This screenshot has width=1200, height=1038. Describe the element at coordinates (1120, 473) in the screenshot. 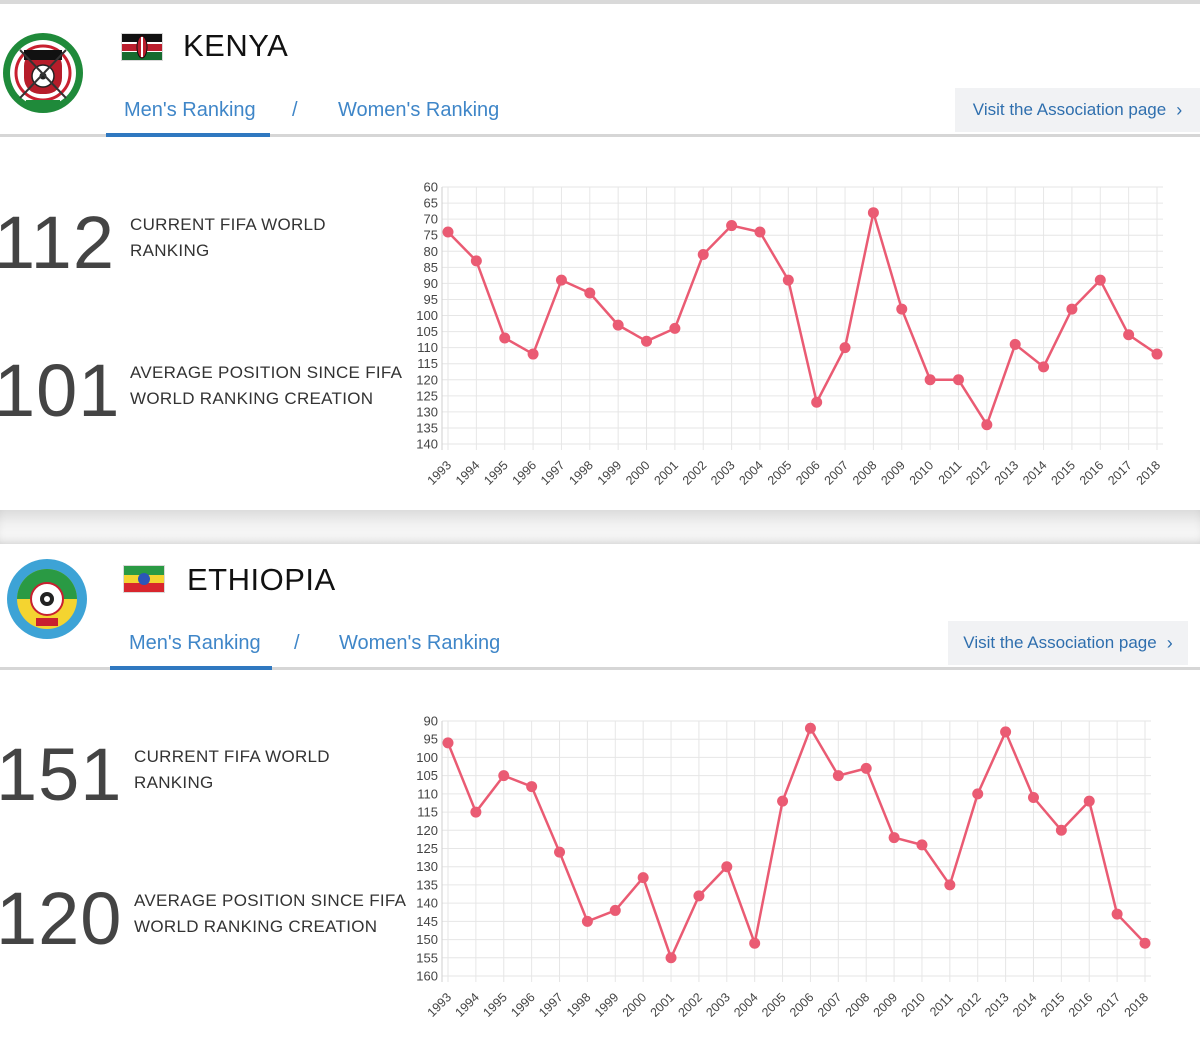

I see `x-tick-label: 2017` at that location.